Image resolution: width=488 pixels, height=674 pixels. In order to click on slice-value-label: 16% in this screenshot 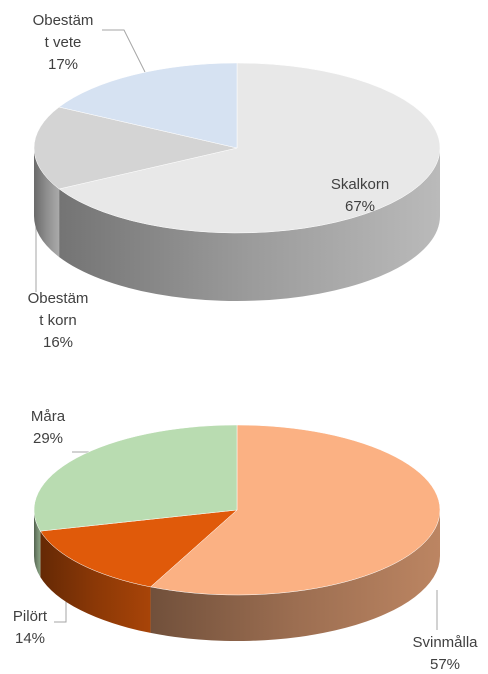, I will do `click(58, 342)`.